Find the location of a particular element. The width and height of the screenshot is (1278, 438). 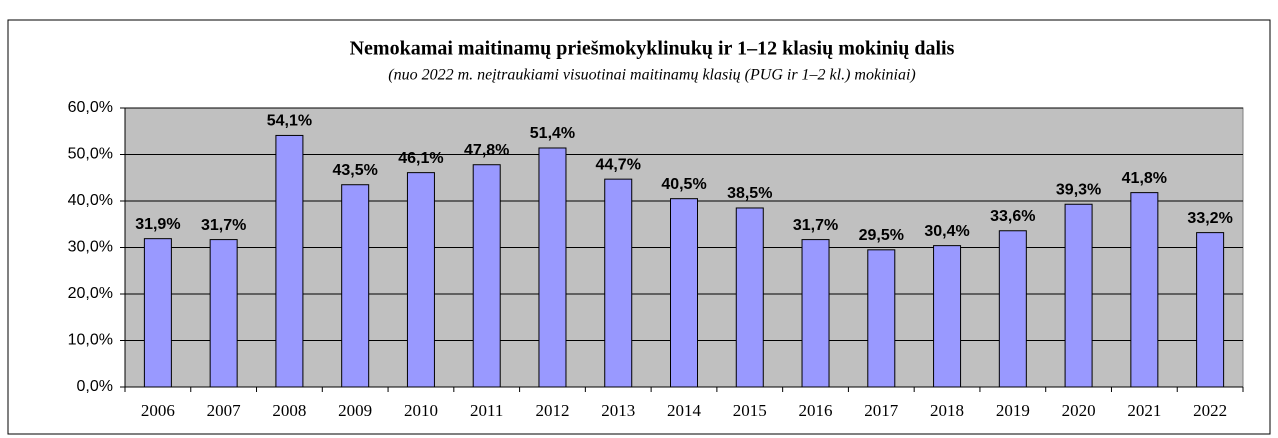

value-label: 29,5% is located at coordinates (881, 235).